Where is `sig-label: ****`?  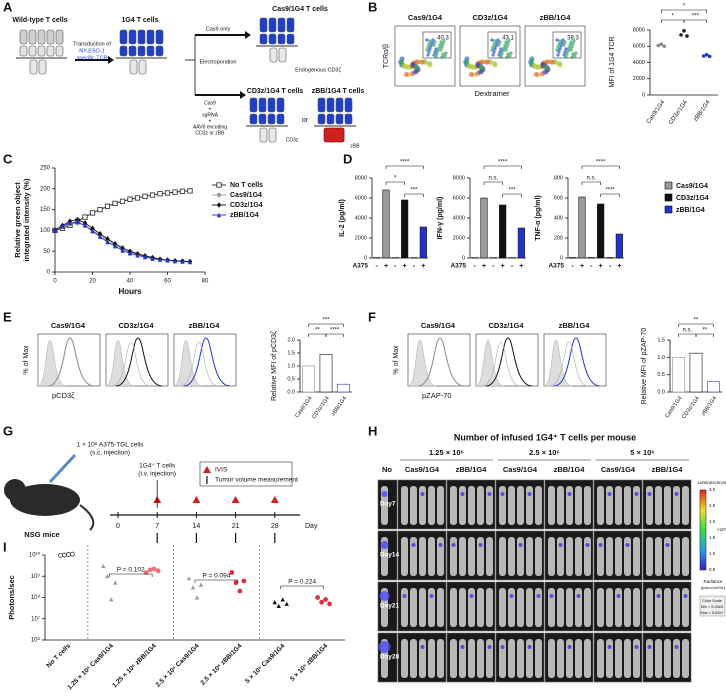 sig-label: **** is located at coordinates (405, 163).